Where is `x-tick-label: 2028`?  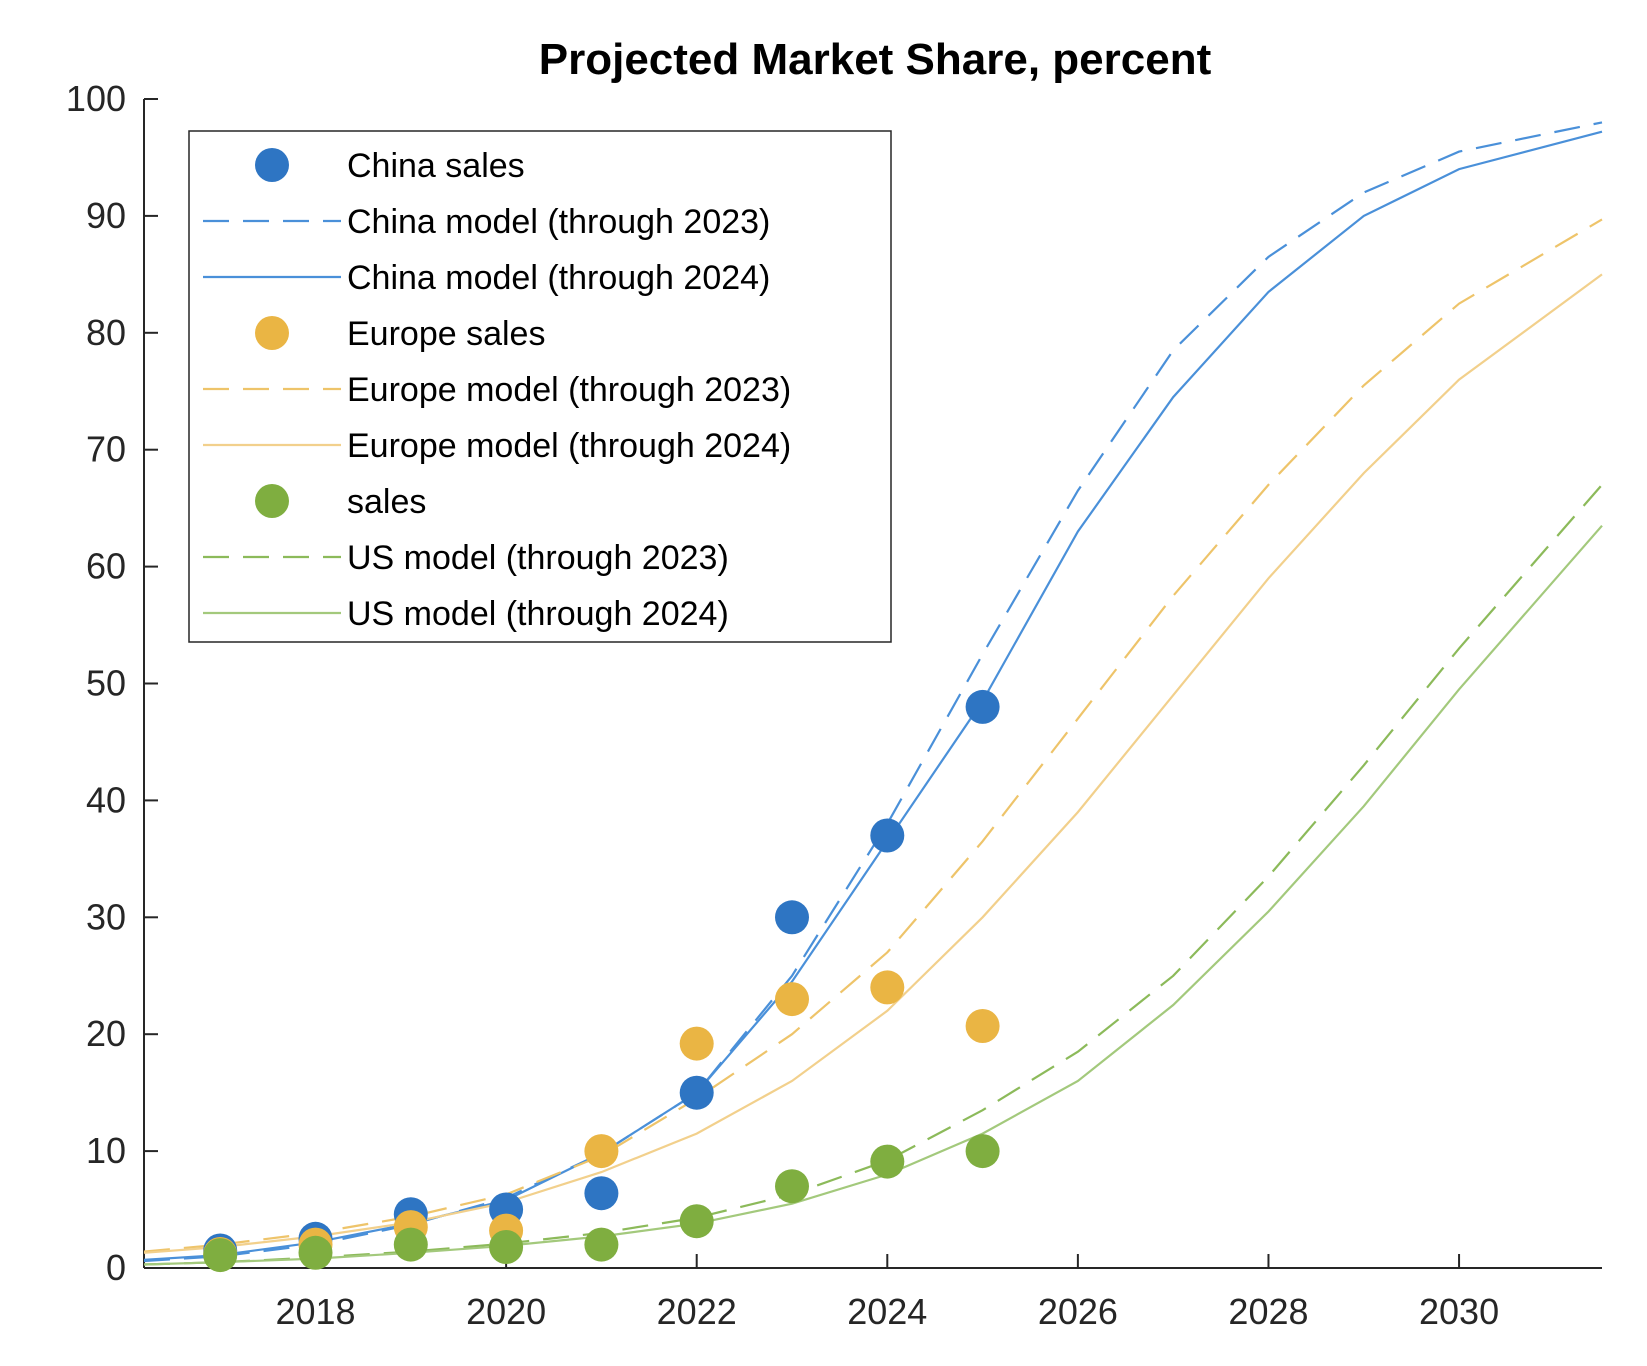
x-tick-label: 2028 is located at coordinates (1268, 1311).